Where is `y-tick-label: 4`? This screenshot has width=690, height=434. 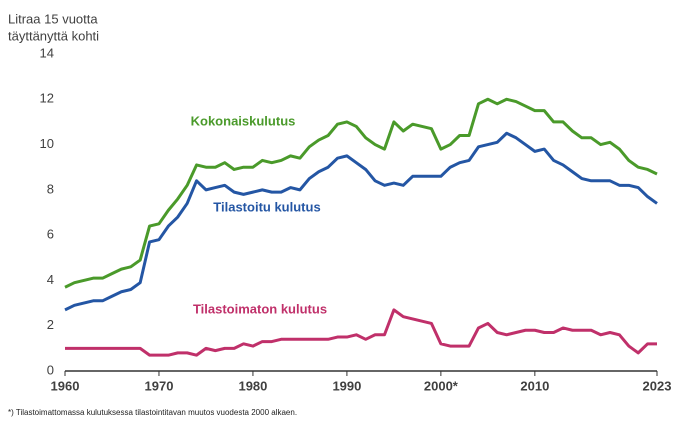 y-tick-label: 4 is located at coordinates (50, 279).